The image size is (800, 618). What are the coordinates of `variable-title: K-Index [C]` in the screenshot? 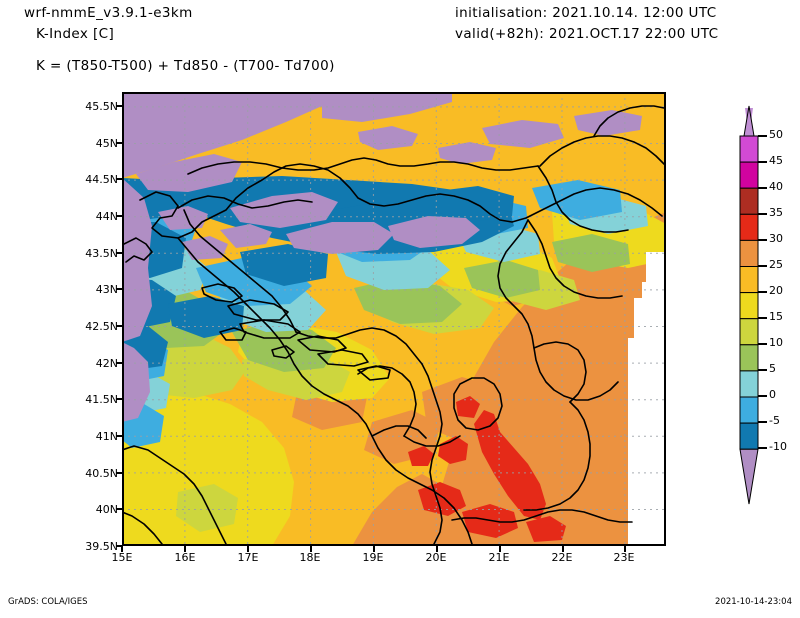 It's located at (75, 34).